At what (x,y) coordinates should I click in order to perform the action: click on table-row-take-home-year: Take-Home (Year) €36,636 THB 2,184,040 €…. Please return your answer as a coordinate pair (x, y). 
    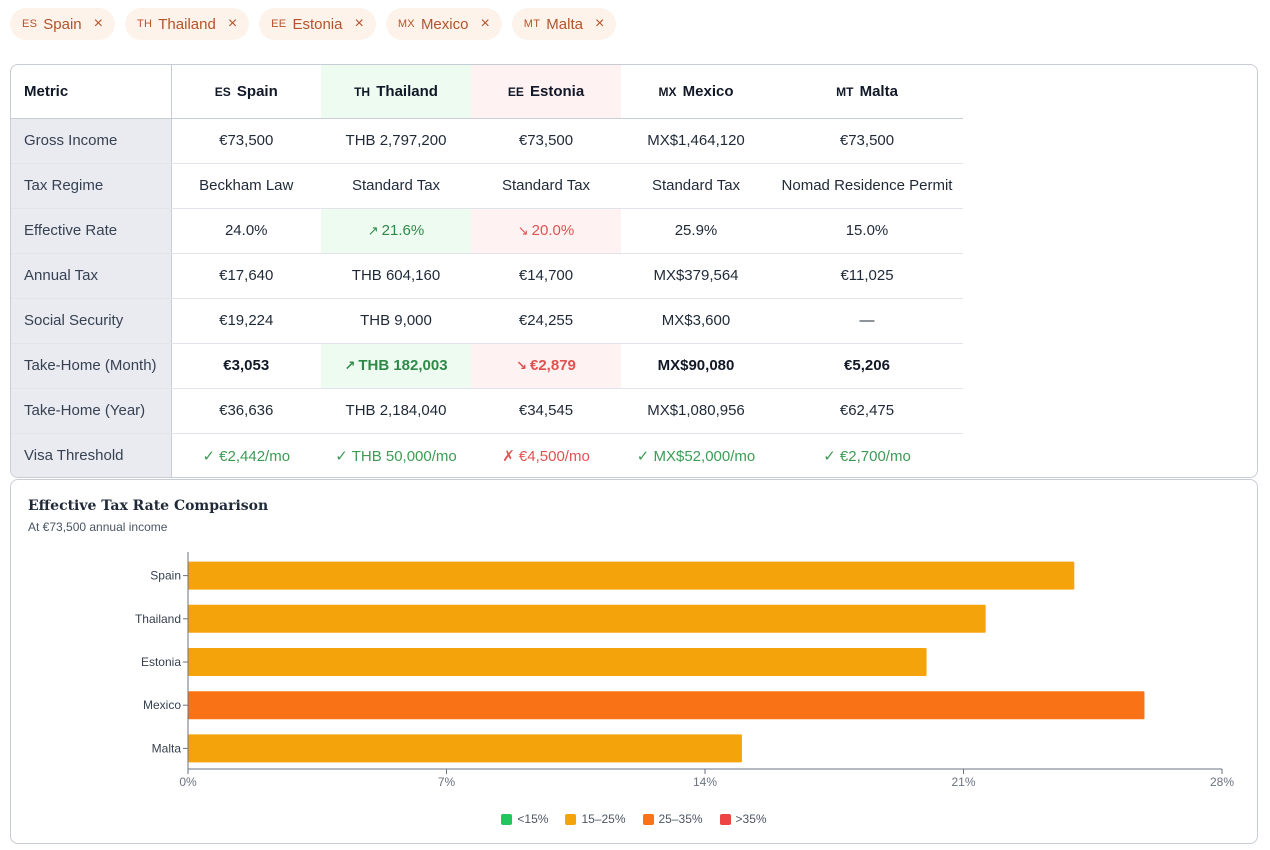
    Looking at the image, I should click on (487, 411).